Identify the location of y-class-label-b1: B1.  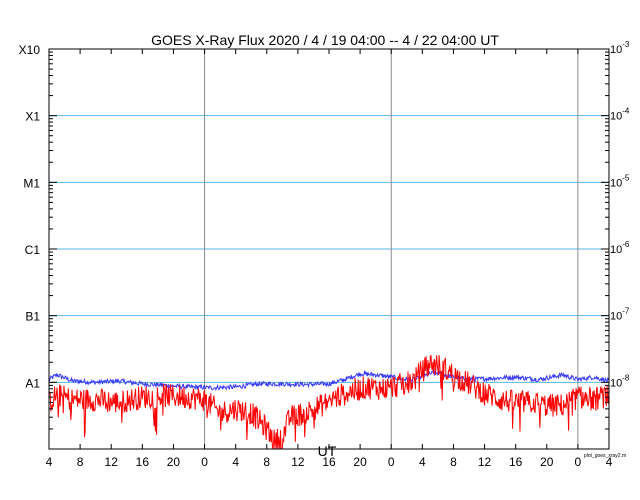
(32, 317).